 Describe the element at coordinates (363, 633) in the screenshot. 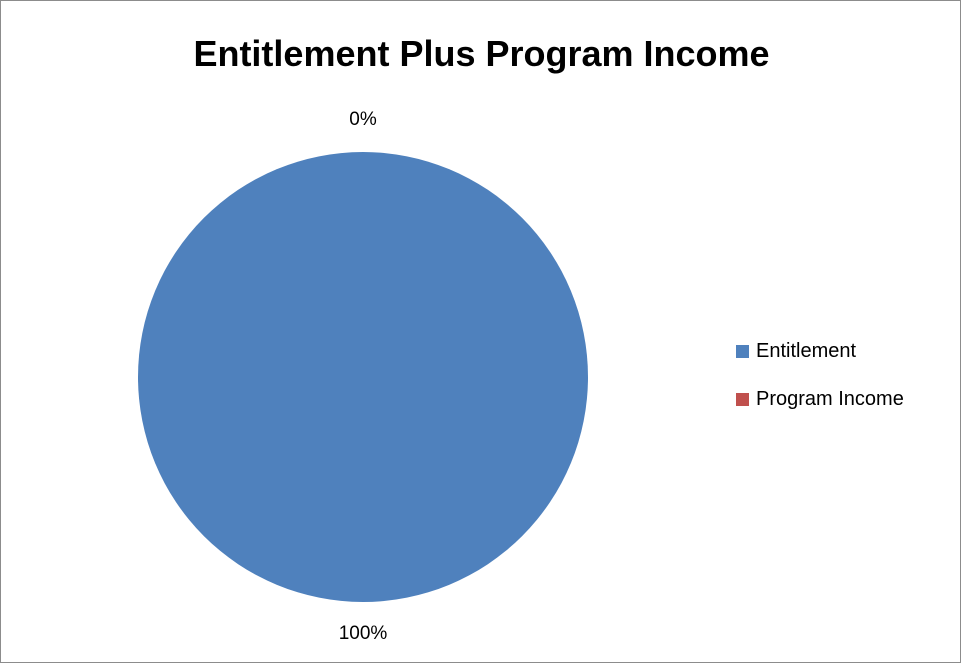

I see `data-label-entitlement: 100%` at that location.